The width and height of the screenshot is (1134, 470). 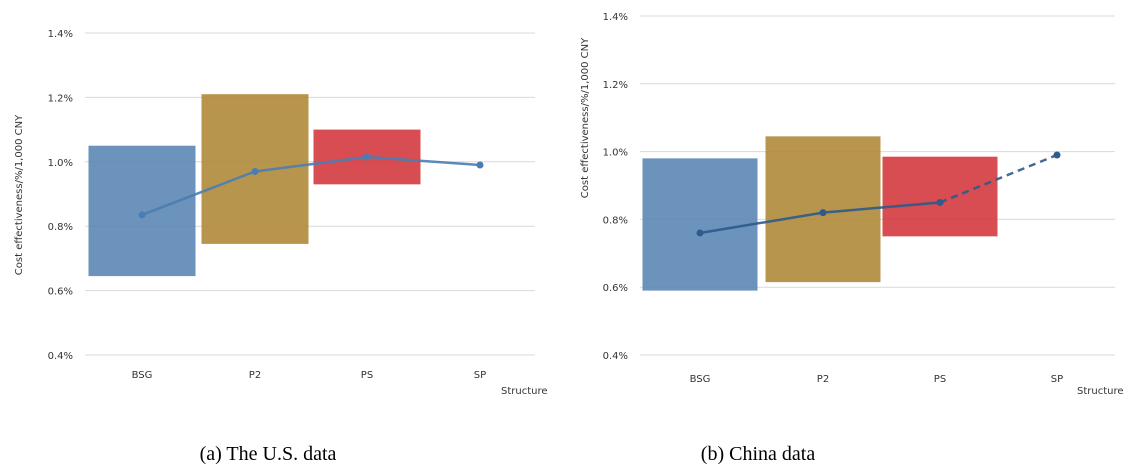 I want to click on range-bar-ps, so click(x=940, y=196).